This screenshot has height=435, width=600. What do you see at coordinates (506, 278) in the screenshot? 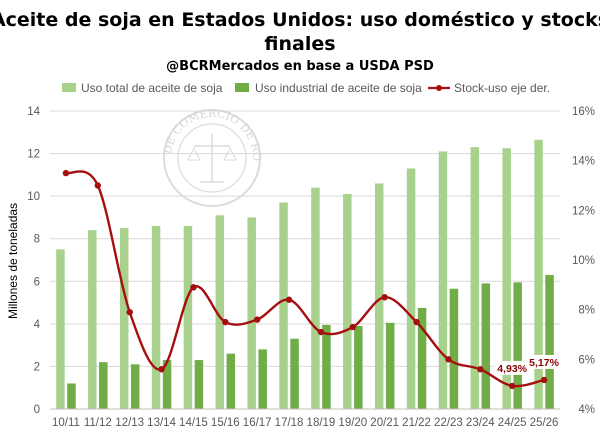
I see `bar-total-24/25` at bounding box center [506, 278].